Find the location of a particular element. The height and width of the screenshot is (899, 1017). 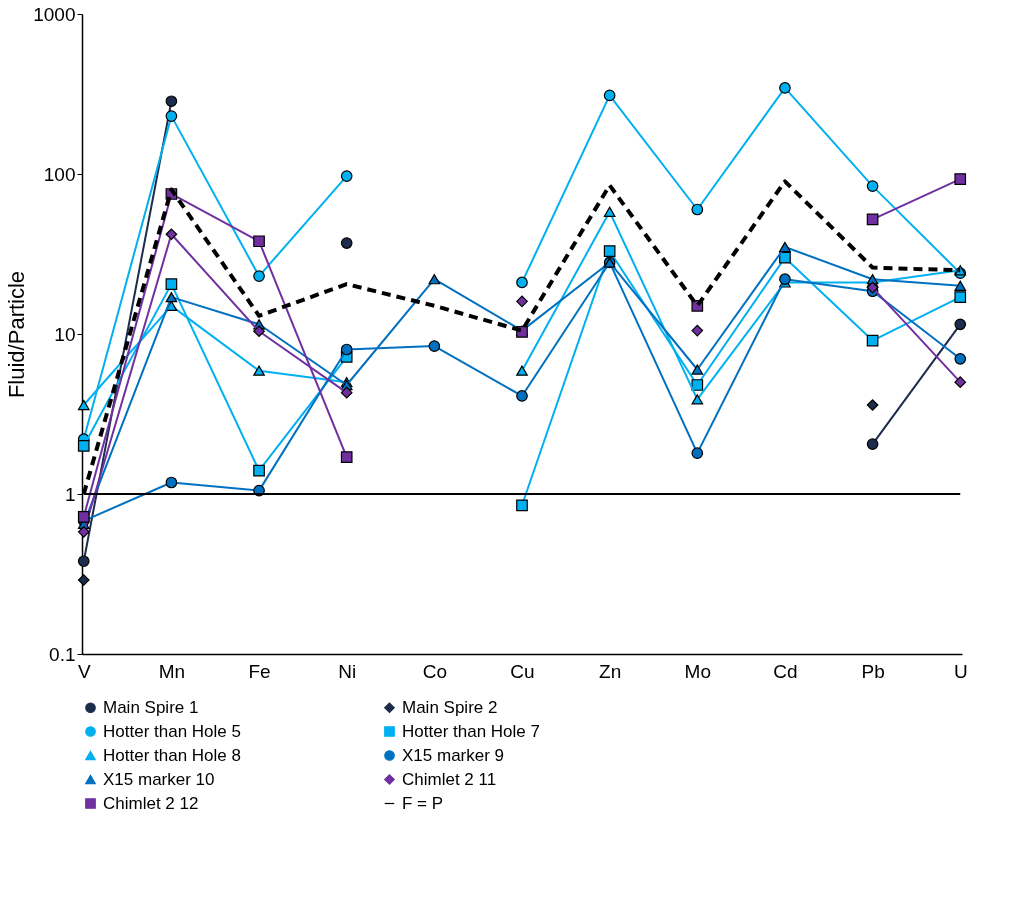

legend-label: X15 marker 10 is located at coordinates (159, 779).